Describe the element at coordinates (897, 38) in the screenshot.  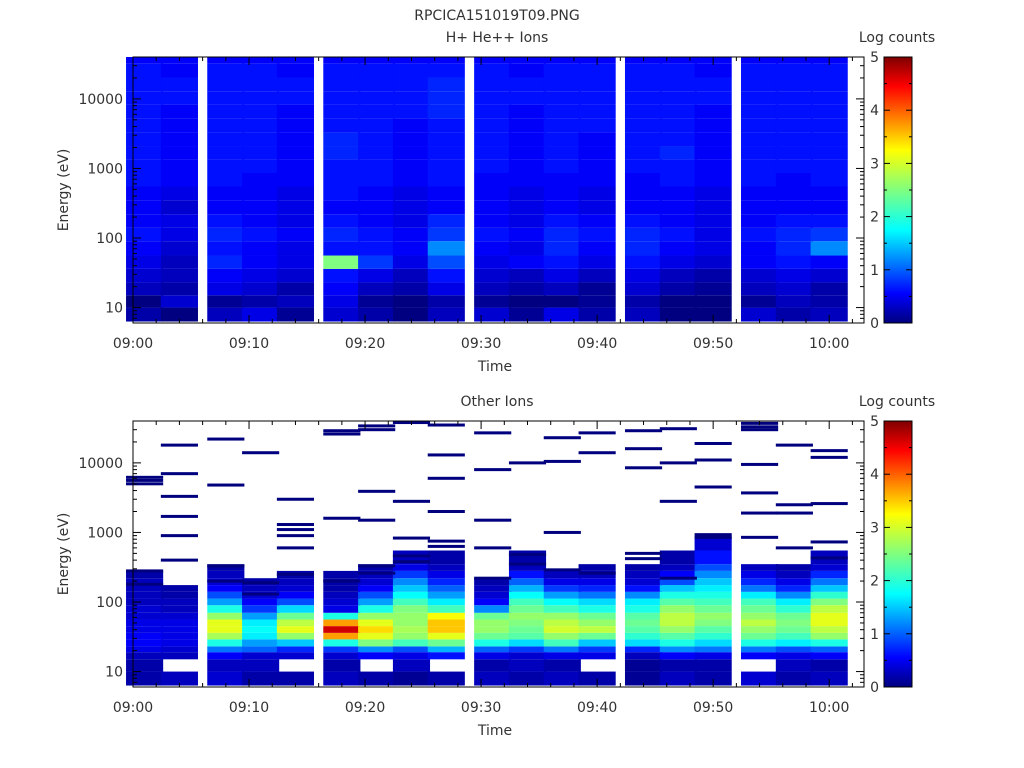
I see `panel-top-colorbar-label: Log counts` at that location.